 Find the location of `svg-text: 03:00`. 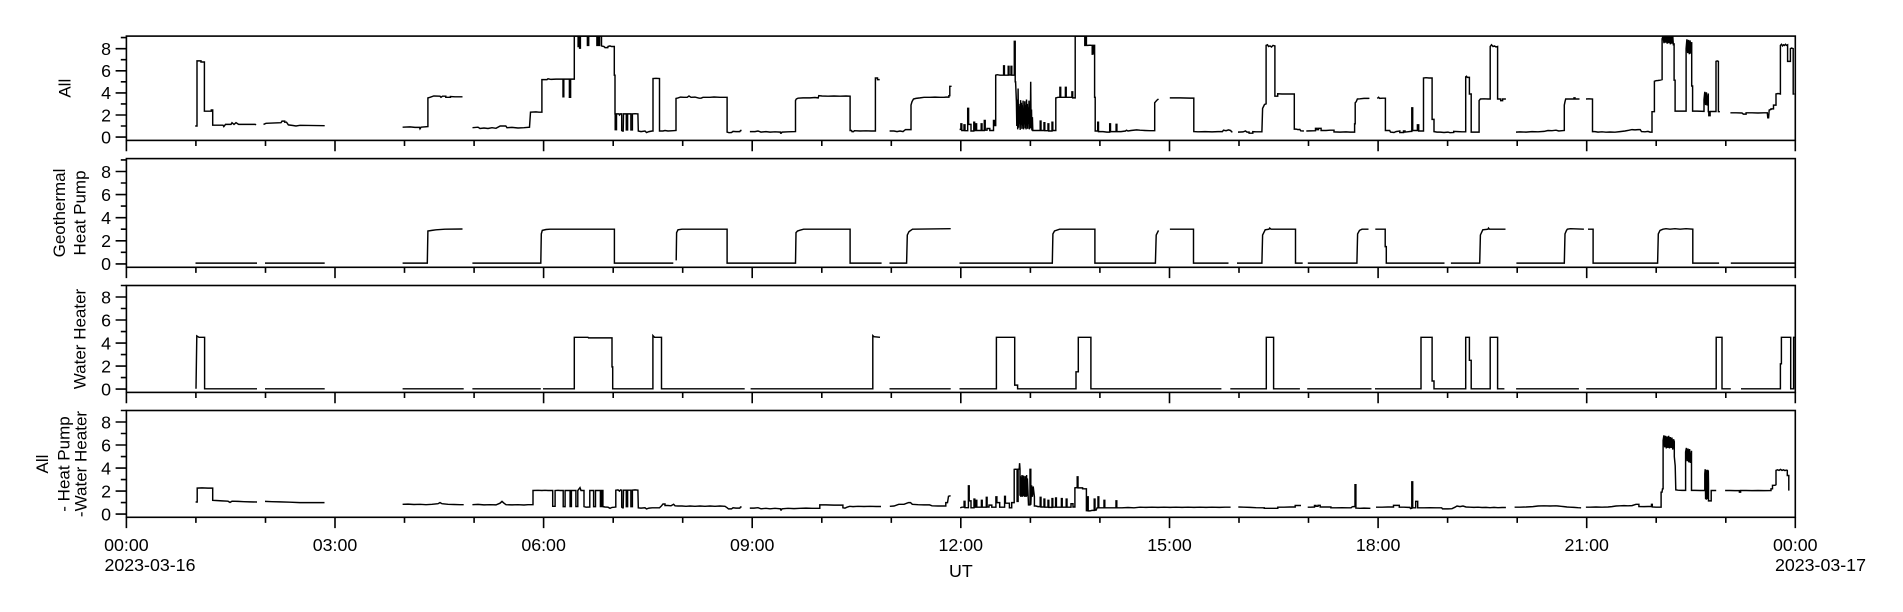

svg-text: 03:00 is located at coordinates (335, 545).